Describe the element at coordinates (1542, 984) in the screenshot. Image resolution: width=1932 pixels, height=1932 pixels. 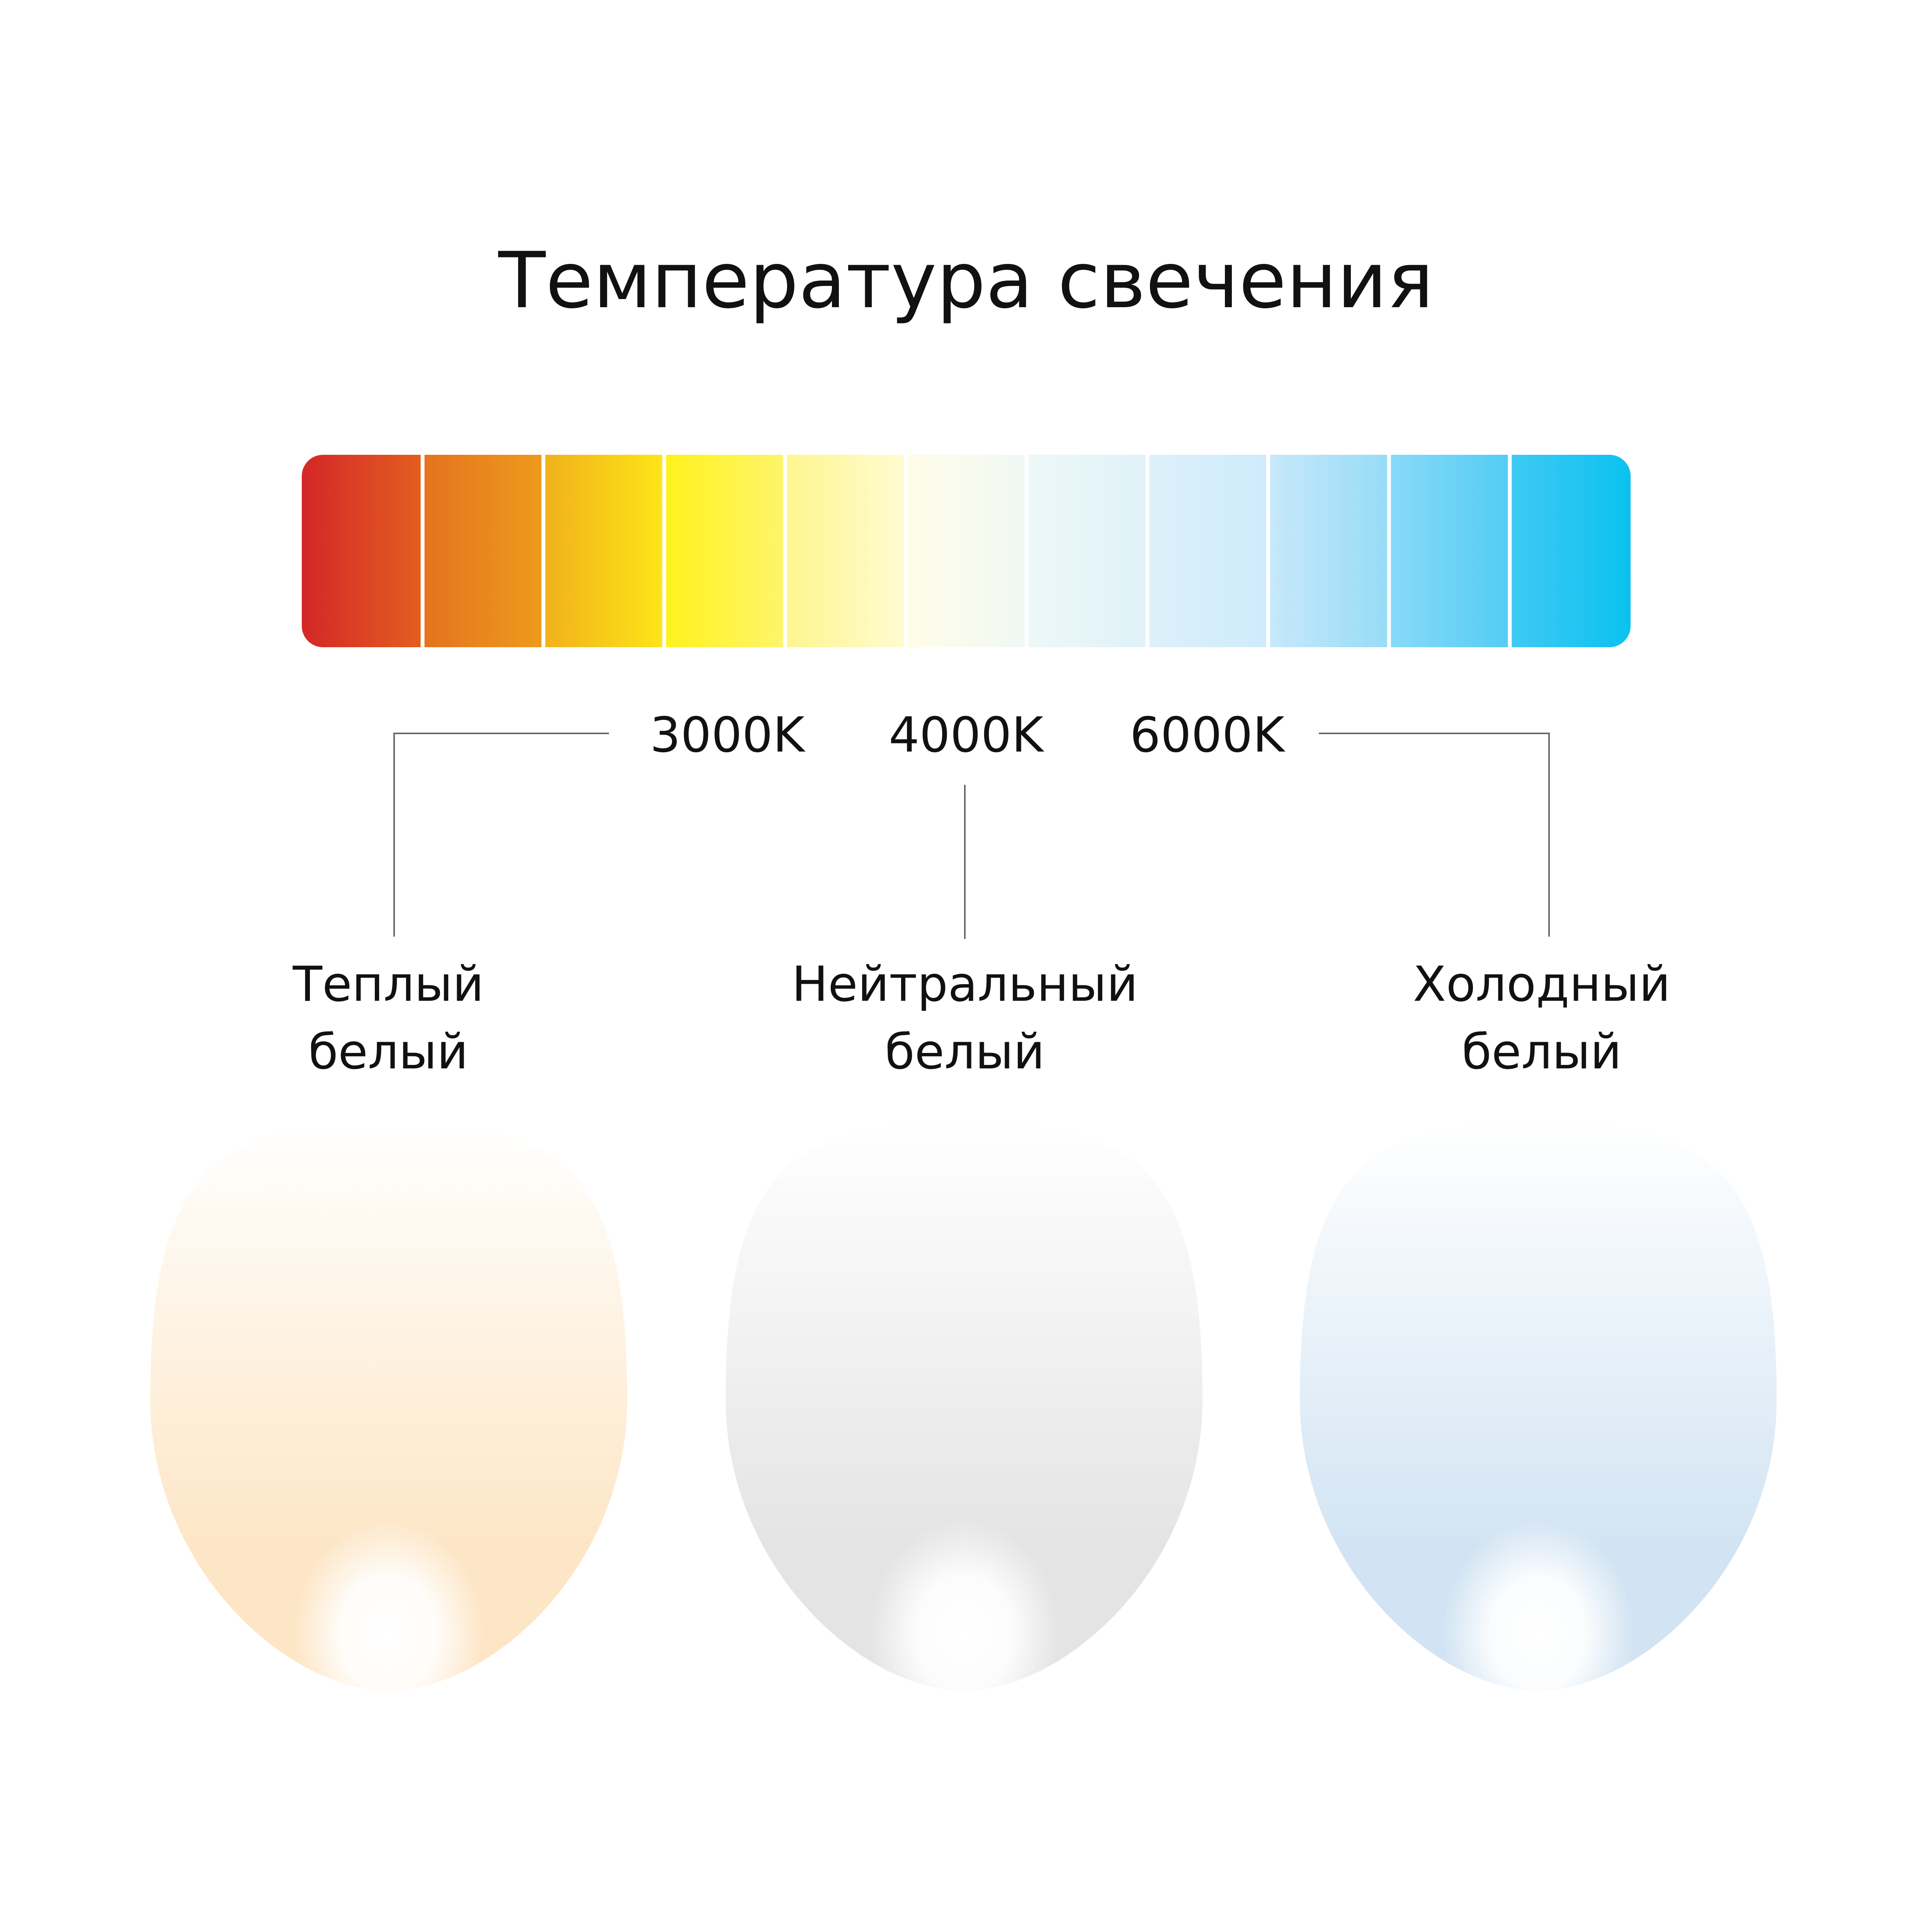
I see `cold-label-line1: Холодный` at that location.